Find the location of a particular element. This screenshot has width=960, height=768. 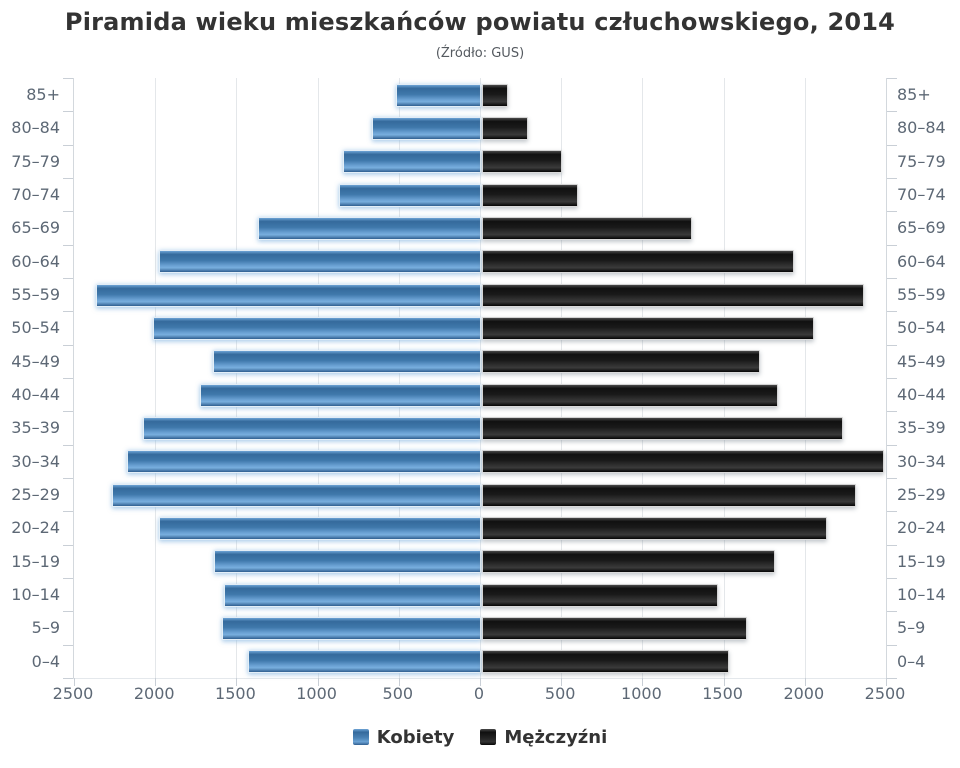

bar-men-10–14 is located at coordinates (600, 595).